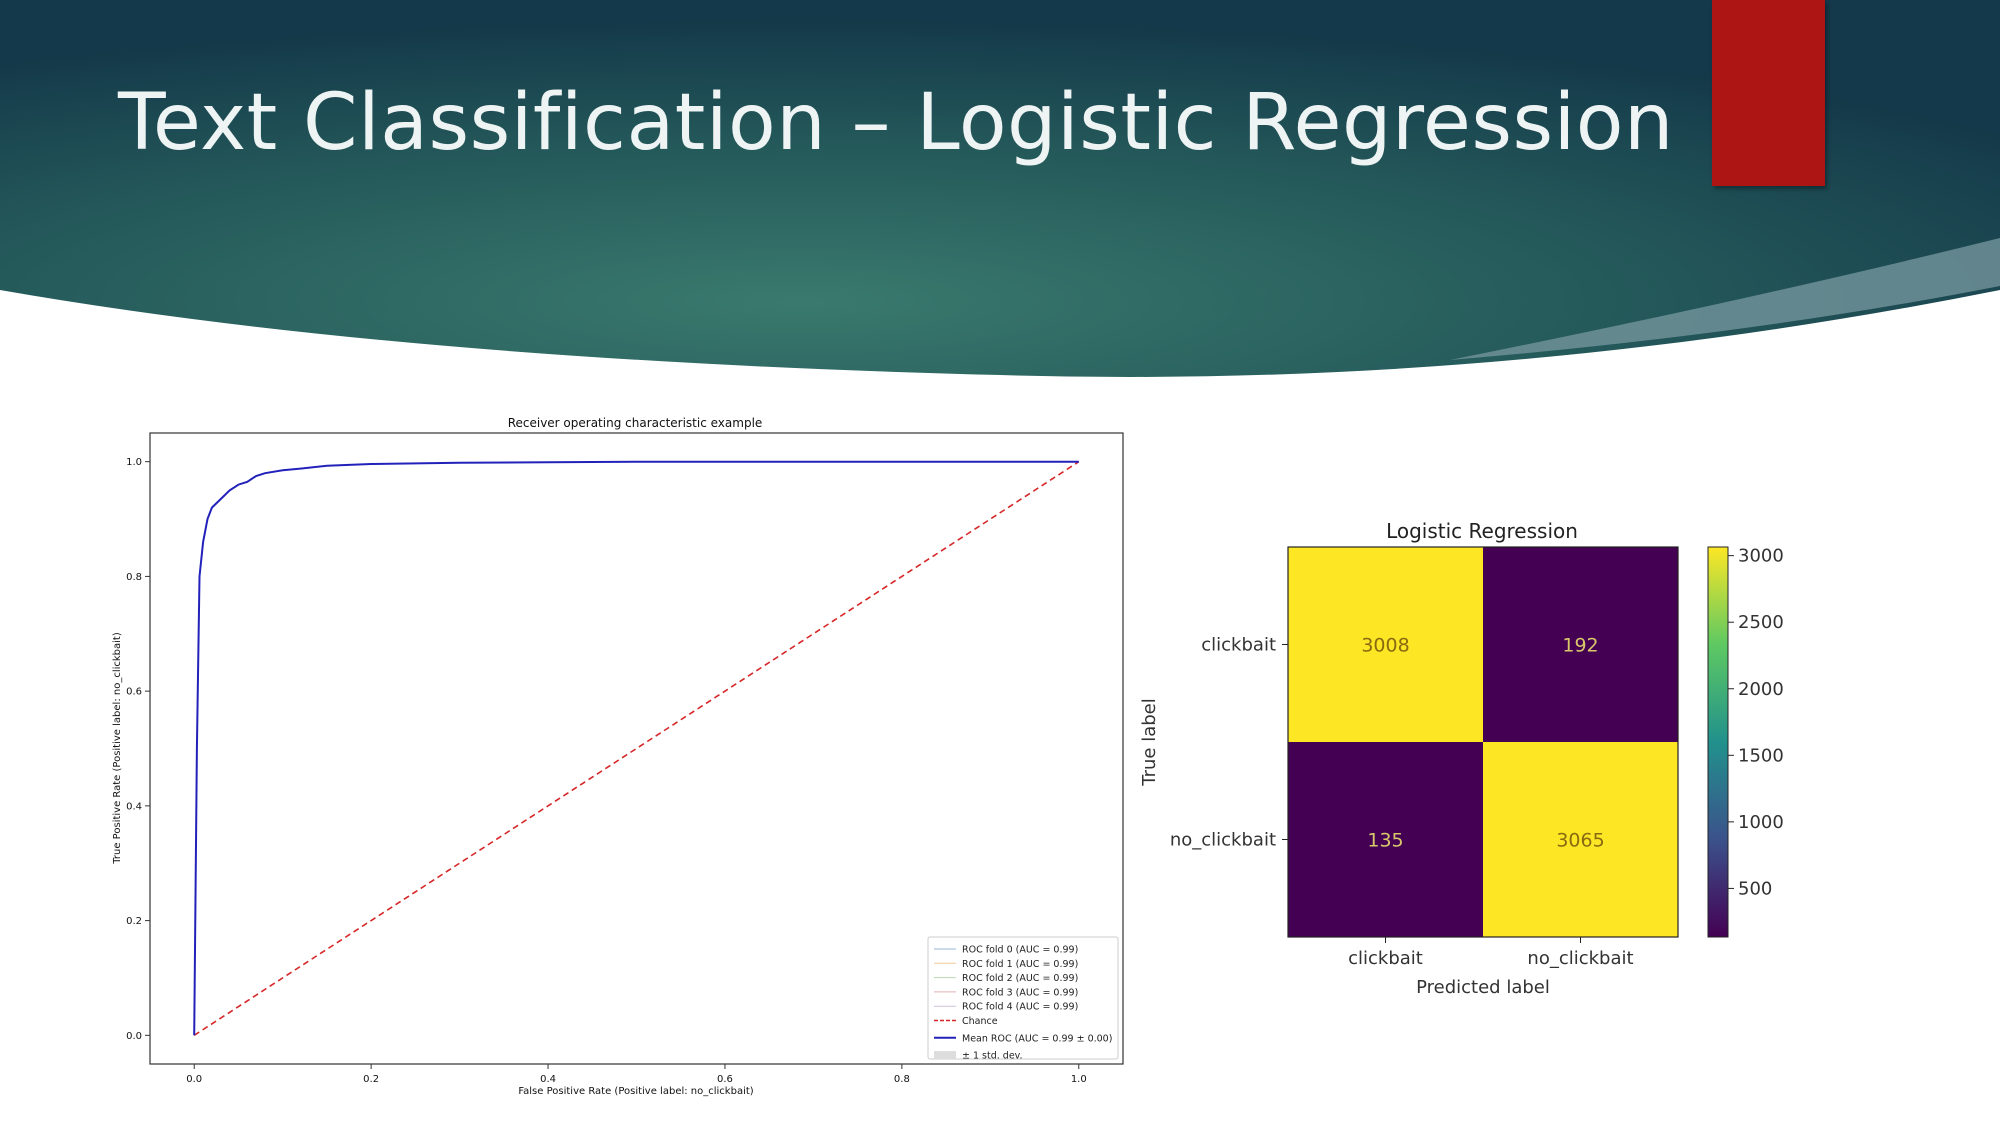 Image resolution: width=2000 pixels, height=1125 pixels. Describe the element at coordinates (134, 577) in the screenshot. I see `roc-y-tick-label: 0.8` at that location.